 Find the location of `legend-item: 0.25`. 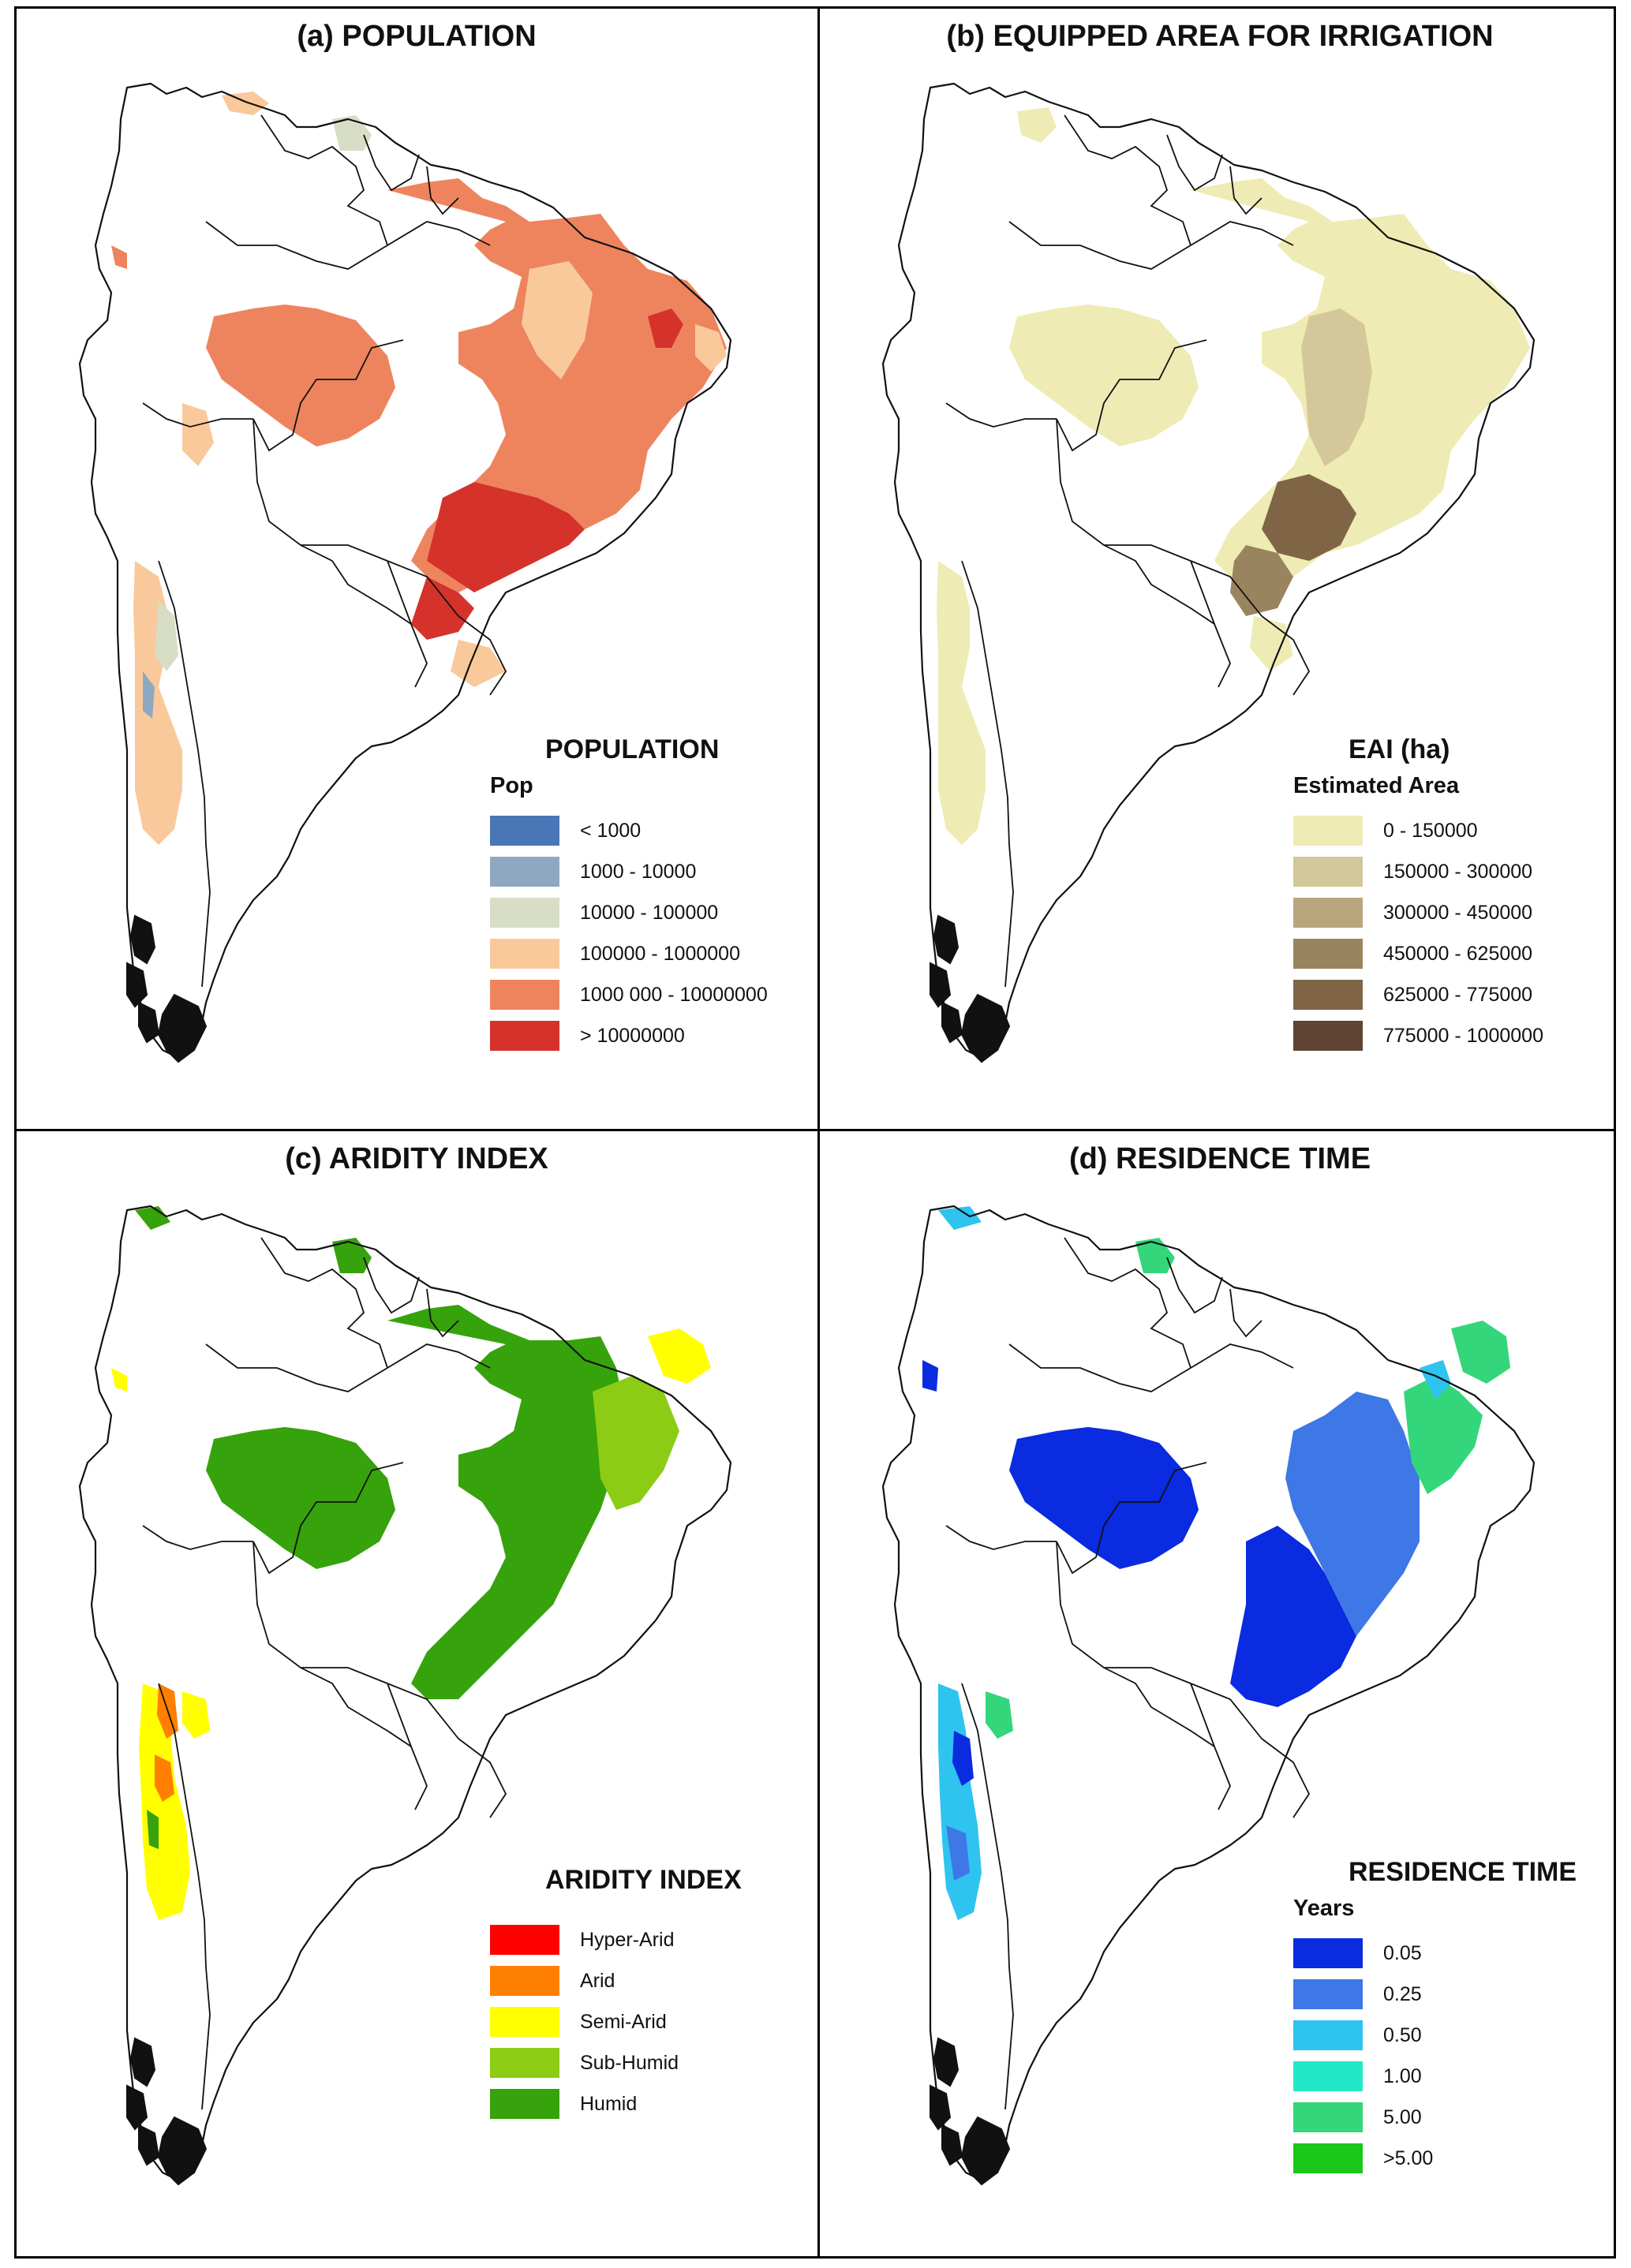

legend-item: 0.25 is located at coordinates (1403, 1994).